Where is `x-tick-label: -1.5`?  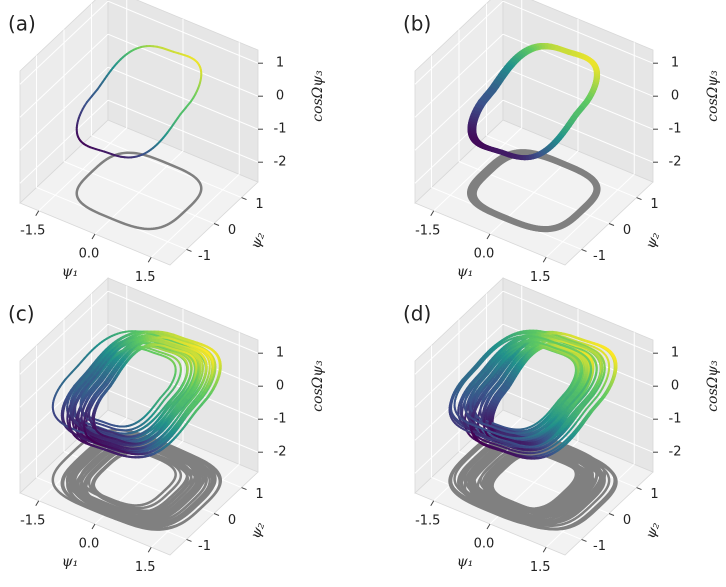
x-tick-label: -1.5 is located at coordinates (427, 520).